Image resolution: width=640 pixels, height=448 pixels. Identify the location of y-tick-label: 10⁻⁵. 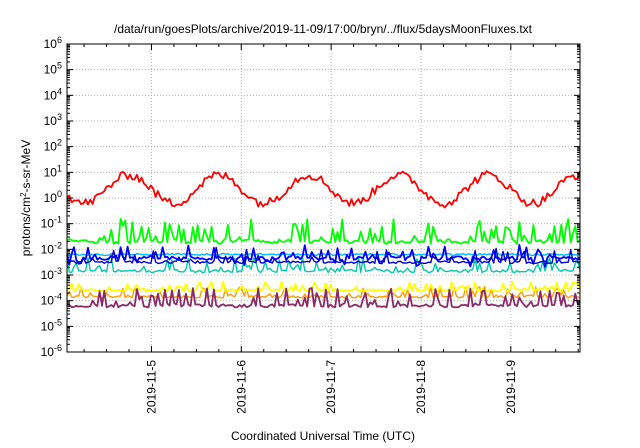
(51, 325).